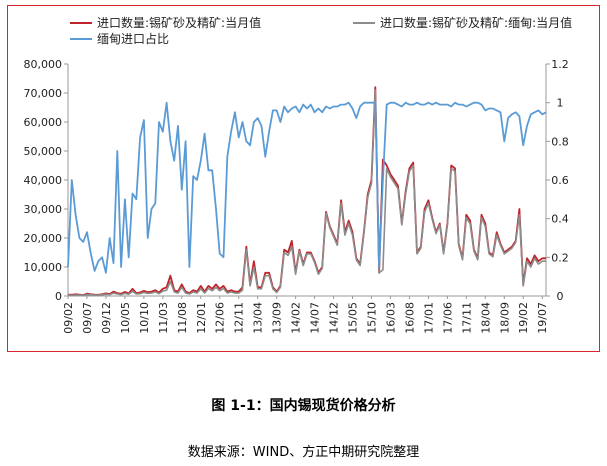  I want to click on y-left-tick-label: 0, so click(58, 296).